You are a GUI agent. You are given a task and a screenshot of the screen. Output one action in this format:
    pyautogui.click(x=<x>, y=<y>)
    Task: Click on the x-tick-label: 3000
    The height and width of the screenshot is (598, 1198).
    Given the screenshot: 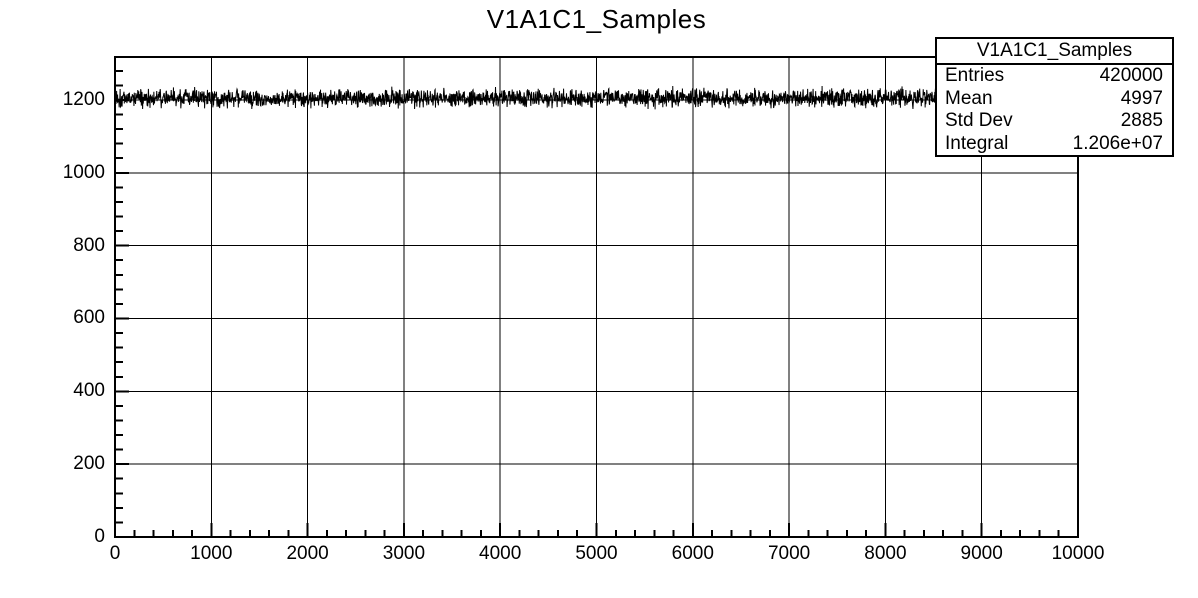 What is the action you would take?
    pyautogui.click(x=404, y=553)
    